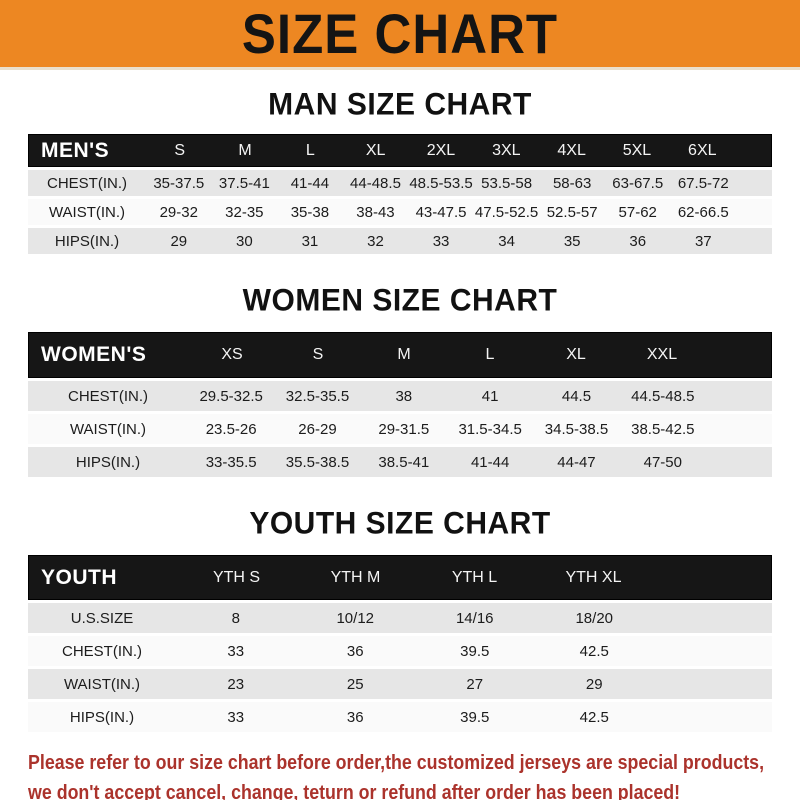 Image resolution: width=800 pixels, height=800 pixels. Describe the element at coordinates (231, 396) in the screenshot. I see `size-cell: 29.5-32.5` at that location.